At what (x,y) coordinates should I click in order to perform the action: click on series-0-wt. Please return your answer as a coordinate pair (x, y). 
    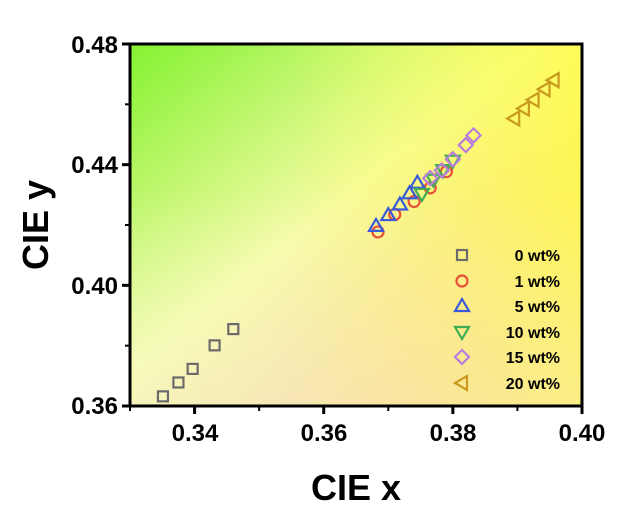
    Looking at the image, I should click on (198, 362).